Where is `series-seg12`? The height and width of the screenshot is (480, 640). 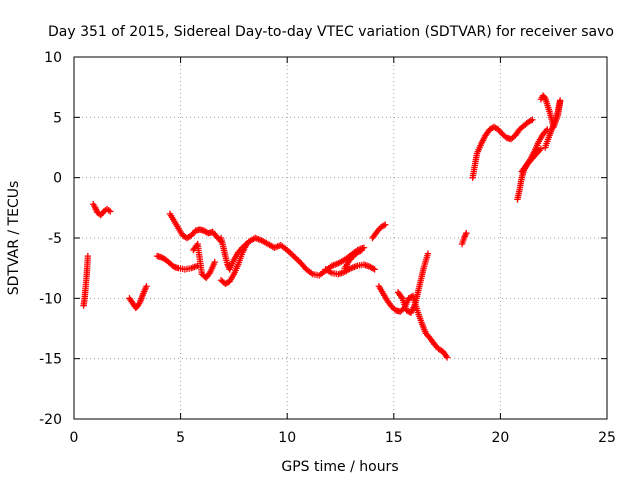
series-seg12 is located at coordinates (413, 322).